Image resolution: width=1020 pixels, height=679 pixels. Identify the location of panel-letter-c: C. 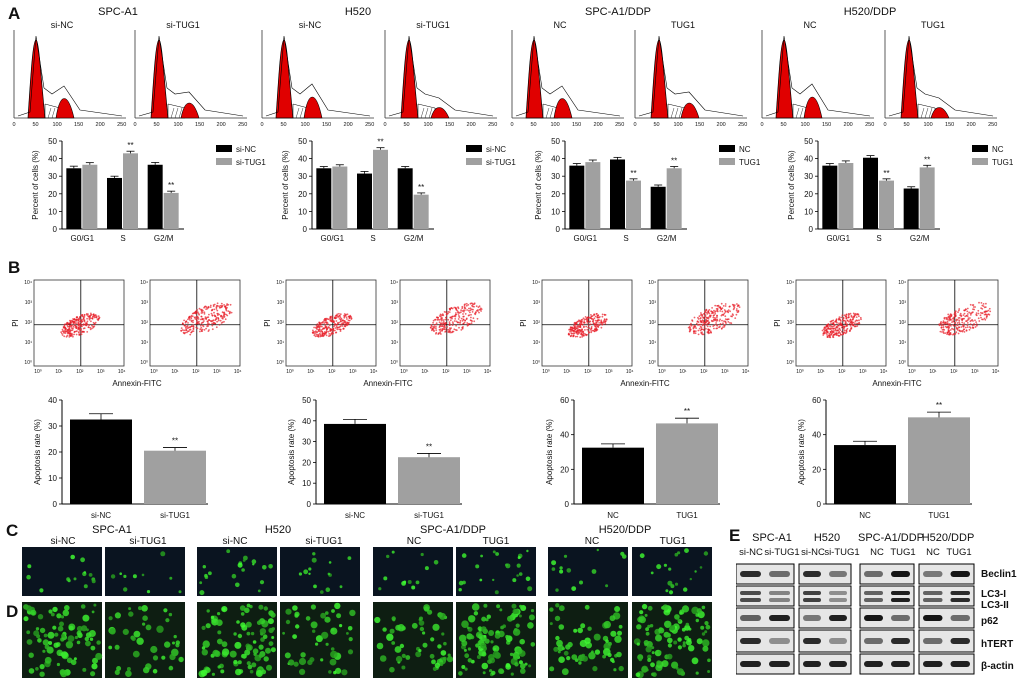
(12, 530).